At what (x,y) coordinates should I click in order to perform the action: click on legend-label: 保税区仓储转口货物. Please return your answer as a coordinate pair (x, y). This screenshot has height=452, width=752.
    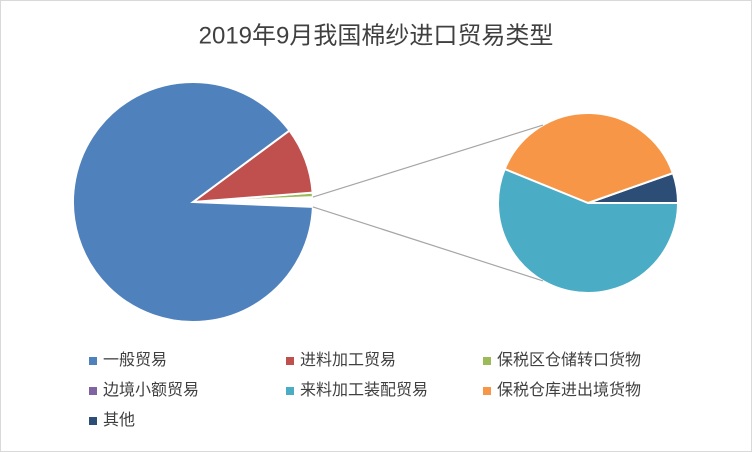
    Looking at the image, I should click on (569, 360).